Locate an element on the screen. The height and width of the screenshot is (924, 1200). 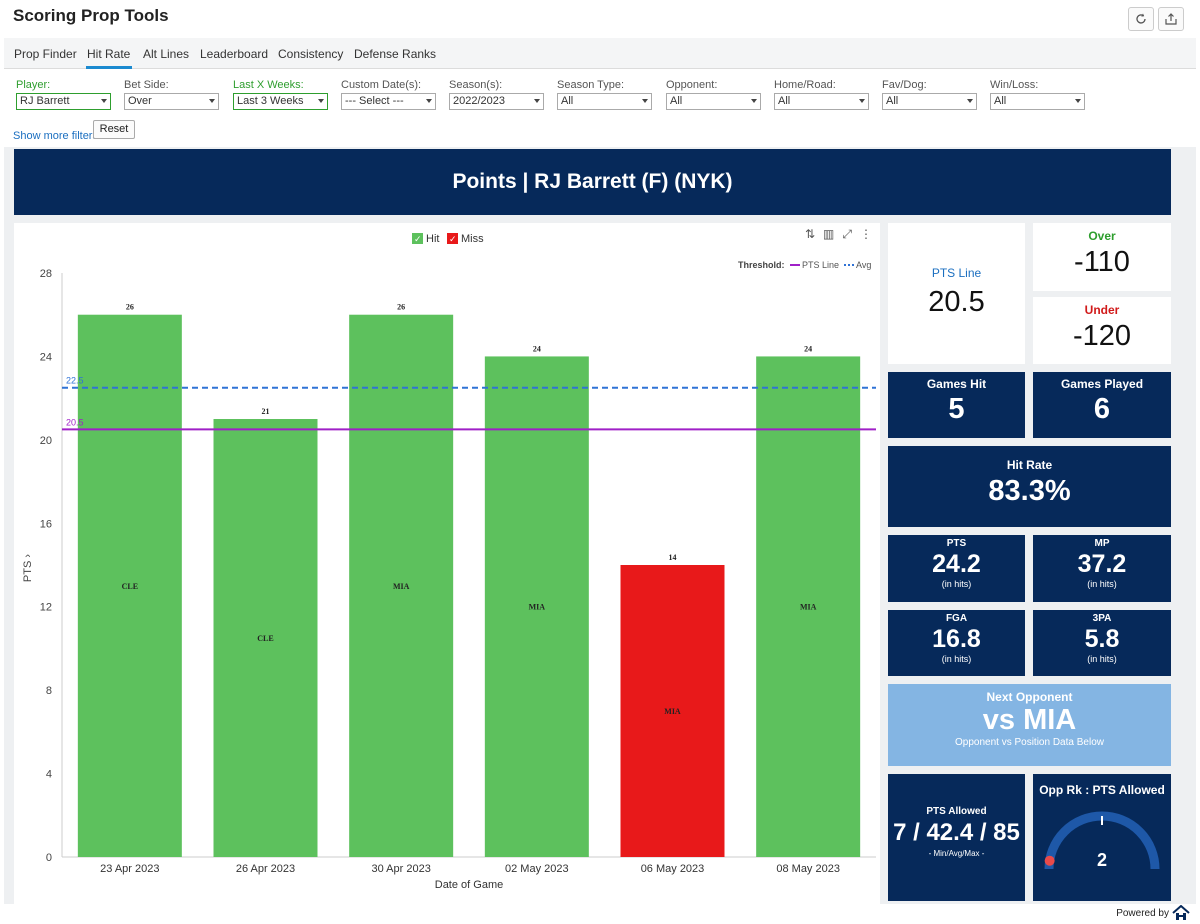
last-x-weeks-select: Last 3 Weeks is located at coordinates (280, 101).